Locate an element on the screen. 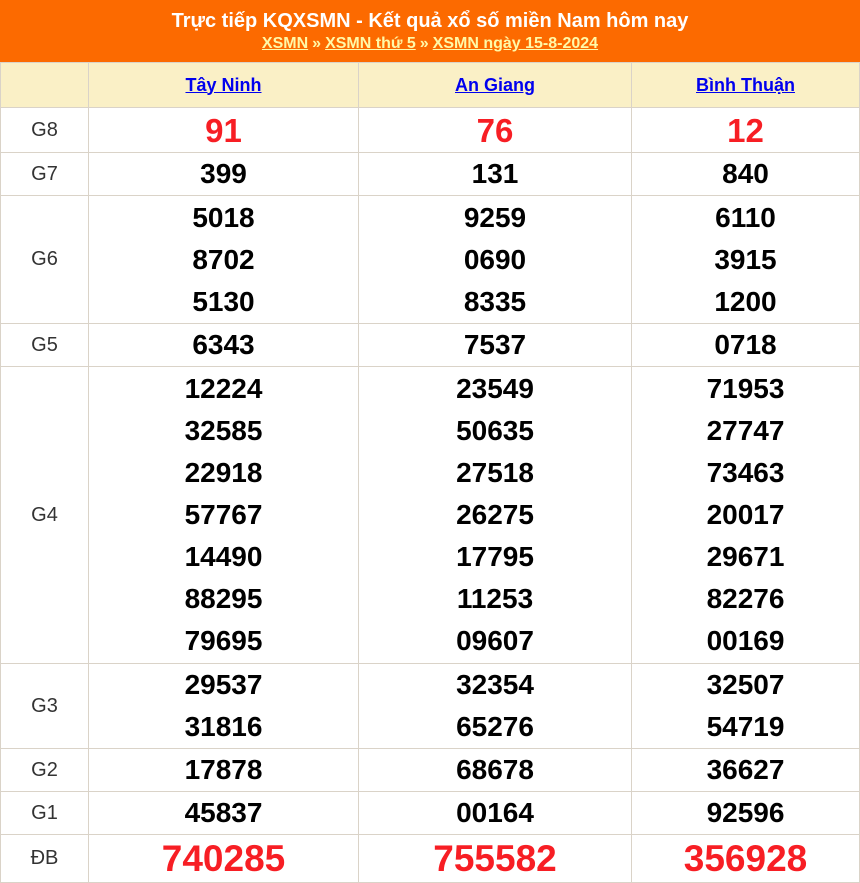 This screenshot has height=883, width=860. prize-number: 65276 is located at coordinates (495, 726).